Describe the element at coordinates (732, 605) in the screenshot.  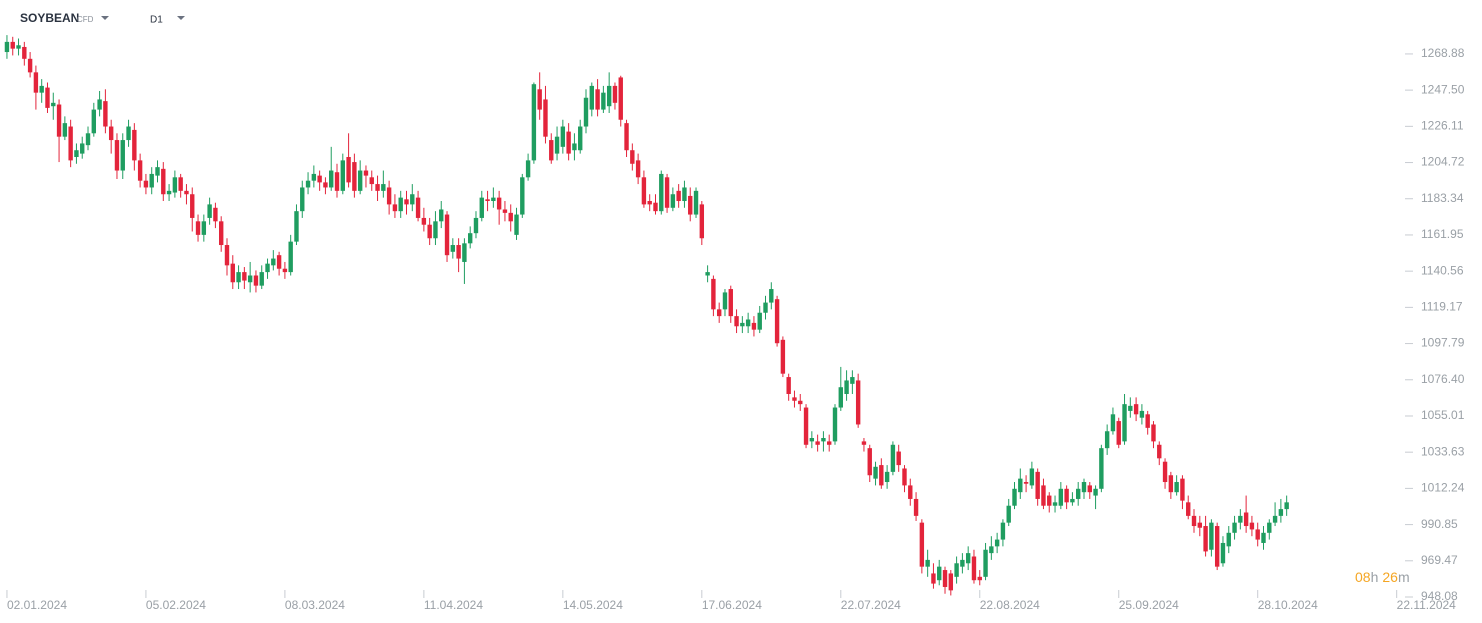
I see `x-tick-label: 17.06.2024` at that location.